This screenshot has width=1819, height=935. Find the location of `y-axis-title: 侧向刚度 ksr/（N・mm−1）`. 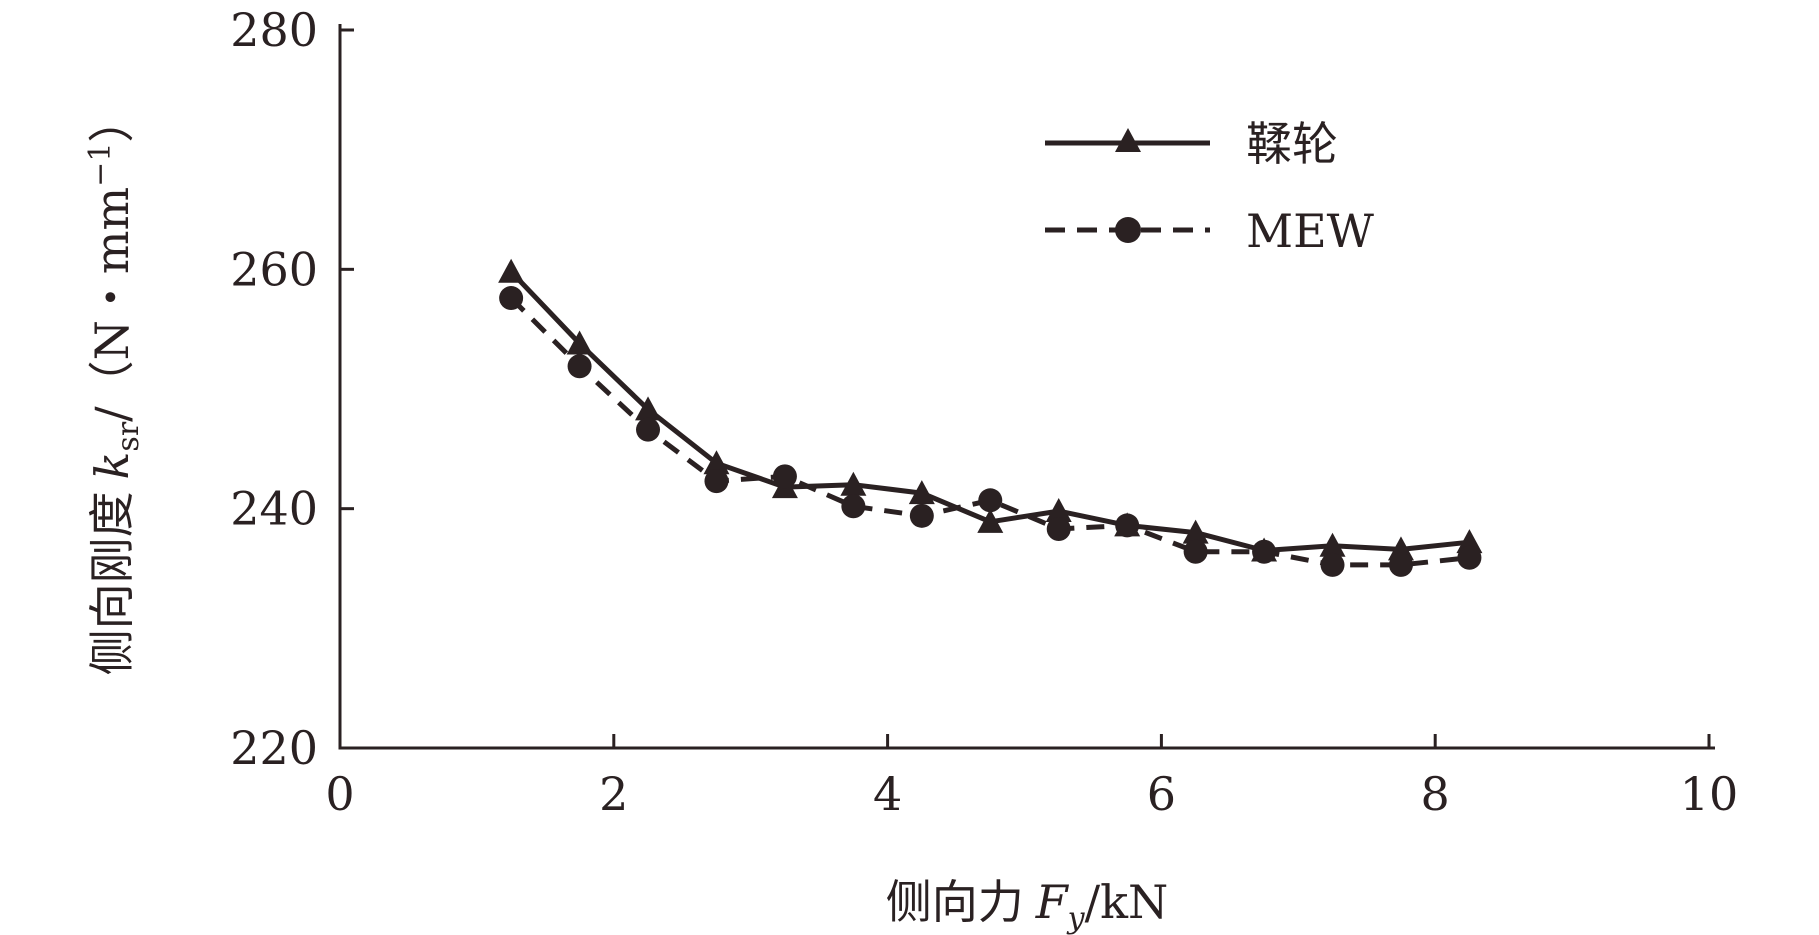

y-axis-title: 侧向刚度 ksr/（N・mm−1） is located at coordinates (114, 386).